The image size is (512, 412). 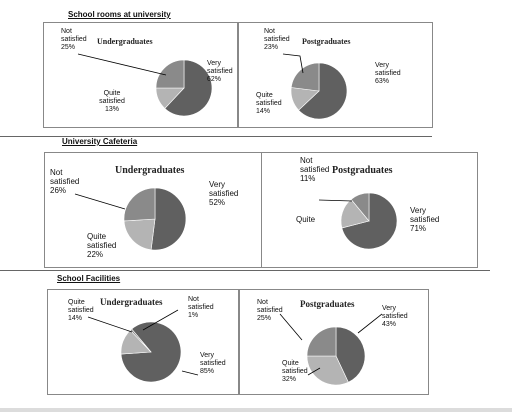 I want to click on slice-label-not-satisfied: Not satisfied 1%, so click(x=201, y=307).